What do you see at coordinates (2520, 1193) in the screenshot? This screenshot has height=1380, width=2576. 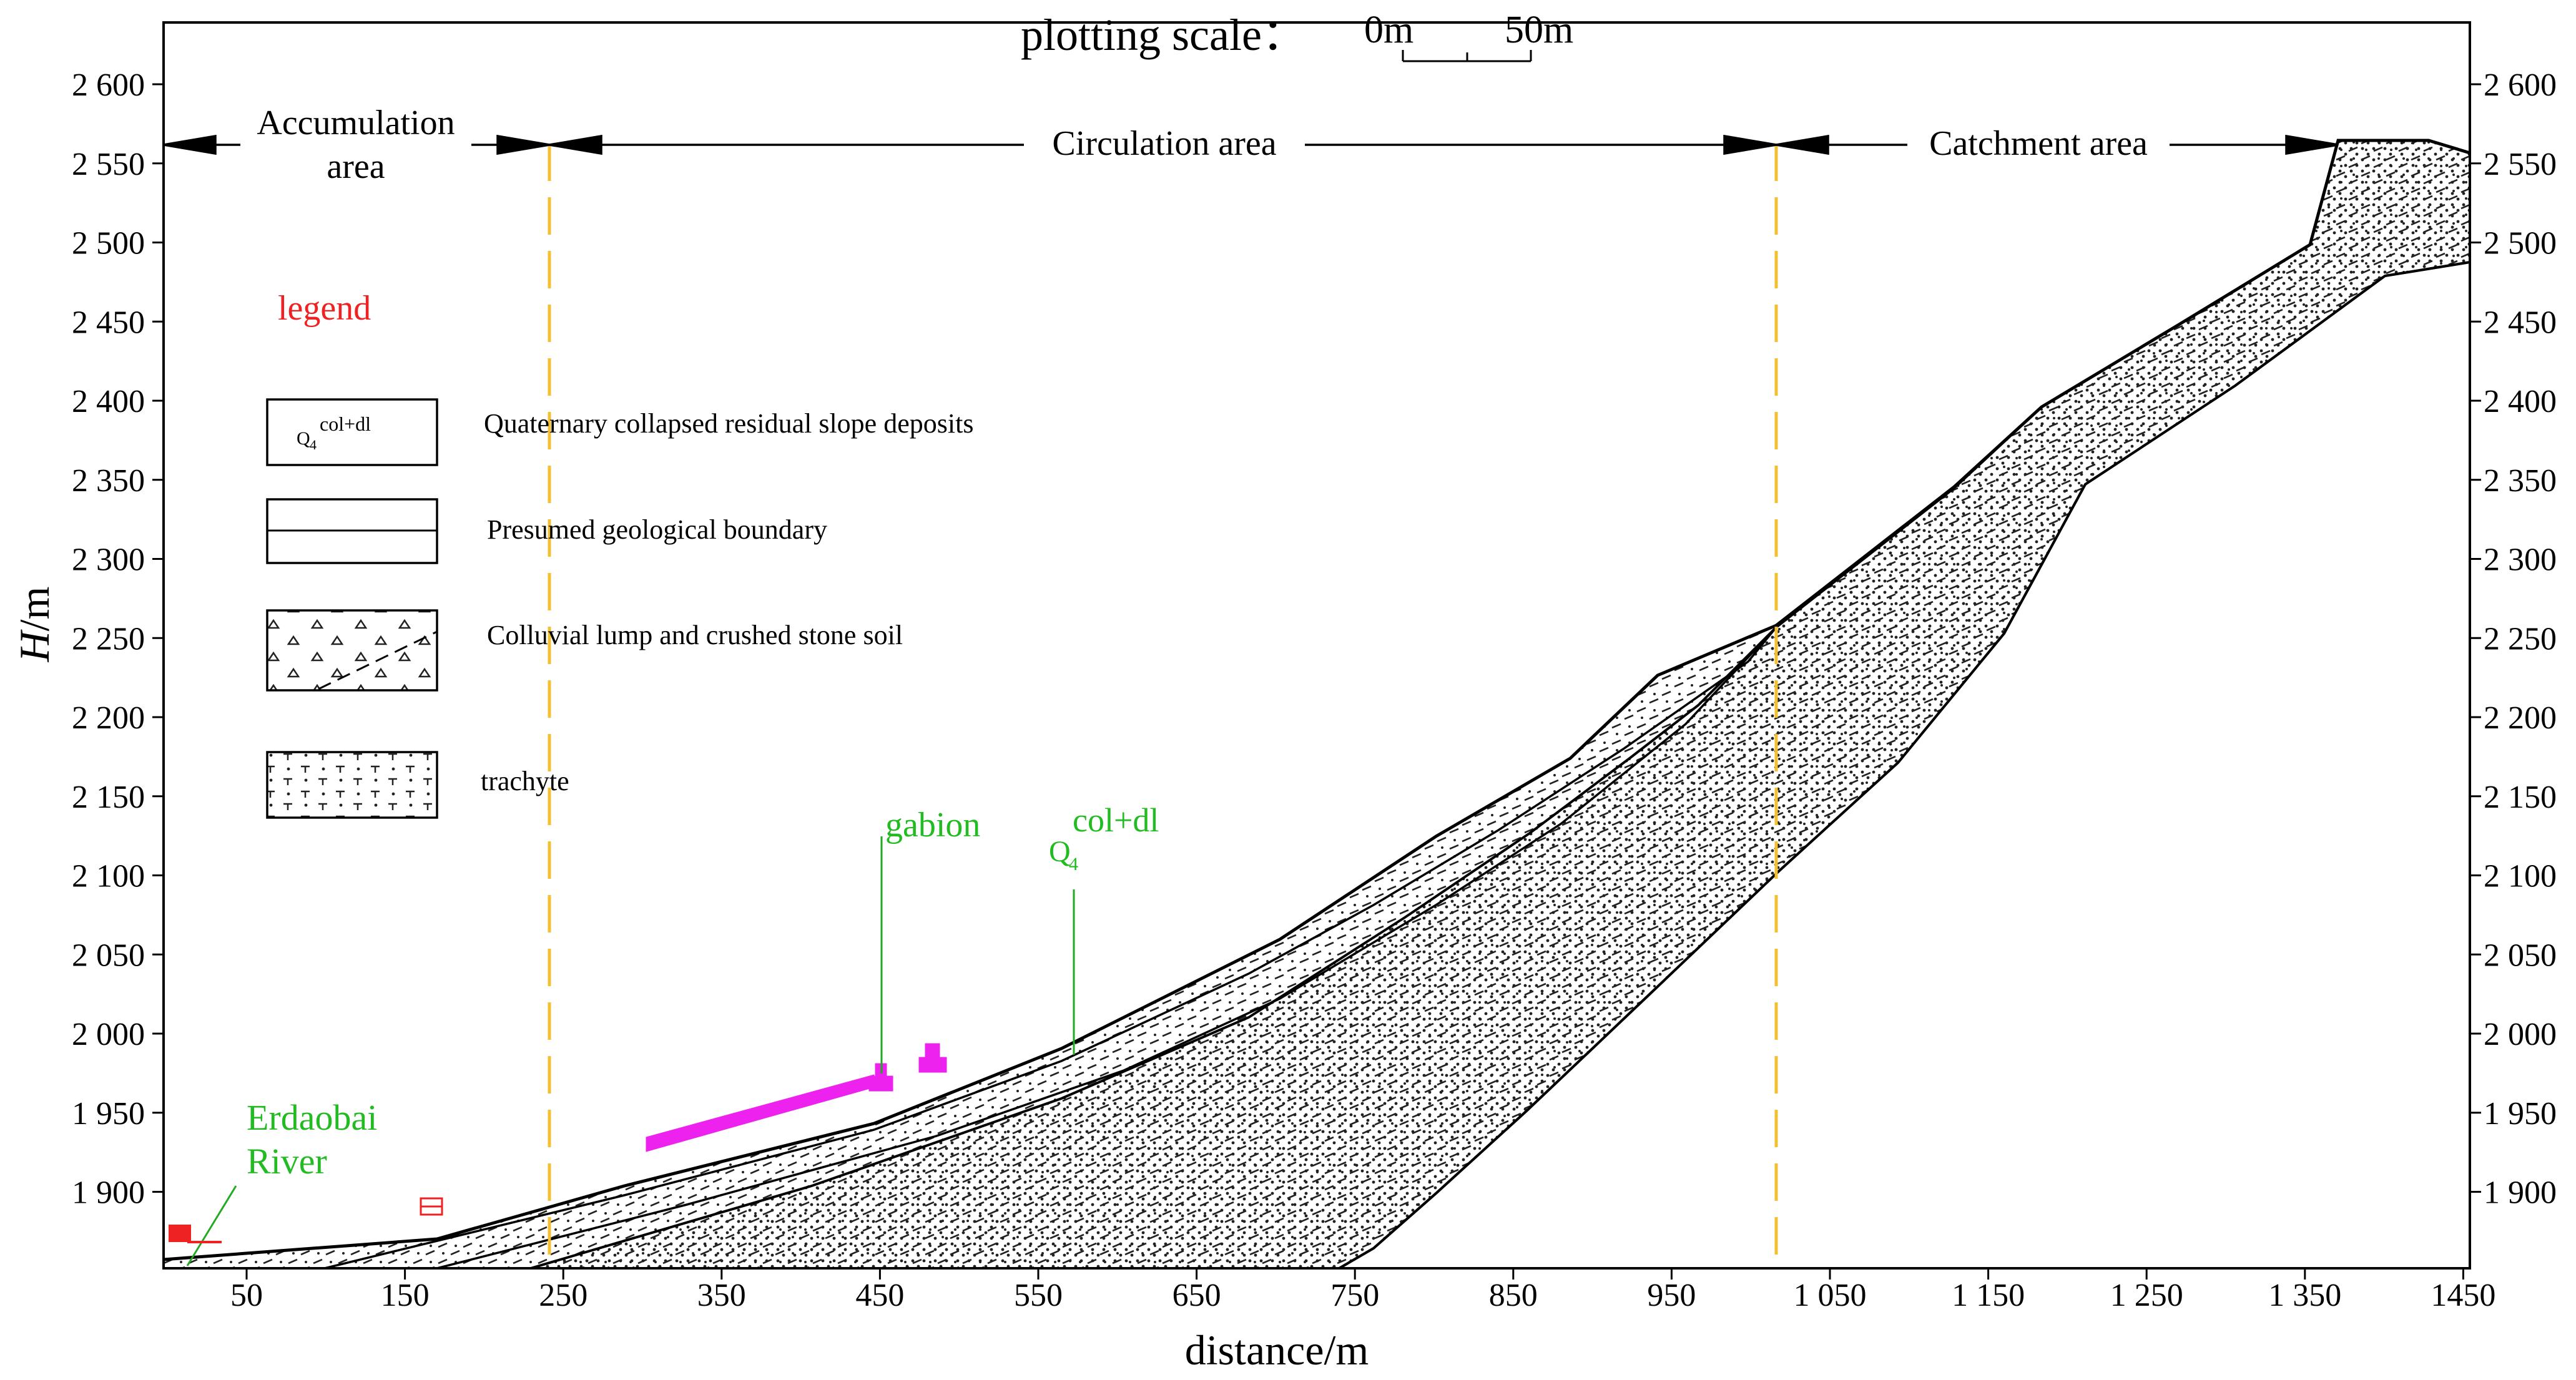 I see `y-tick-label-right: 1 900` at bounding box center [2520, 1193].